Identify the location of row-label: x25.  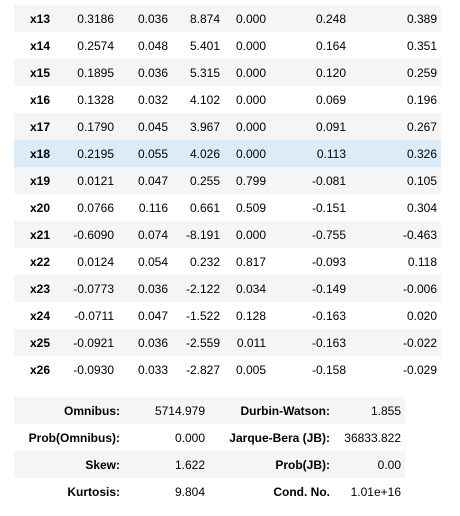
(34, 342).